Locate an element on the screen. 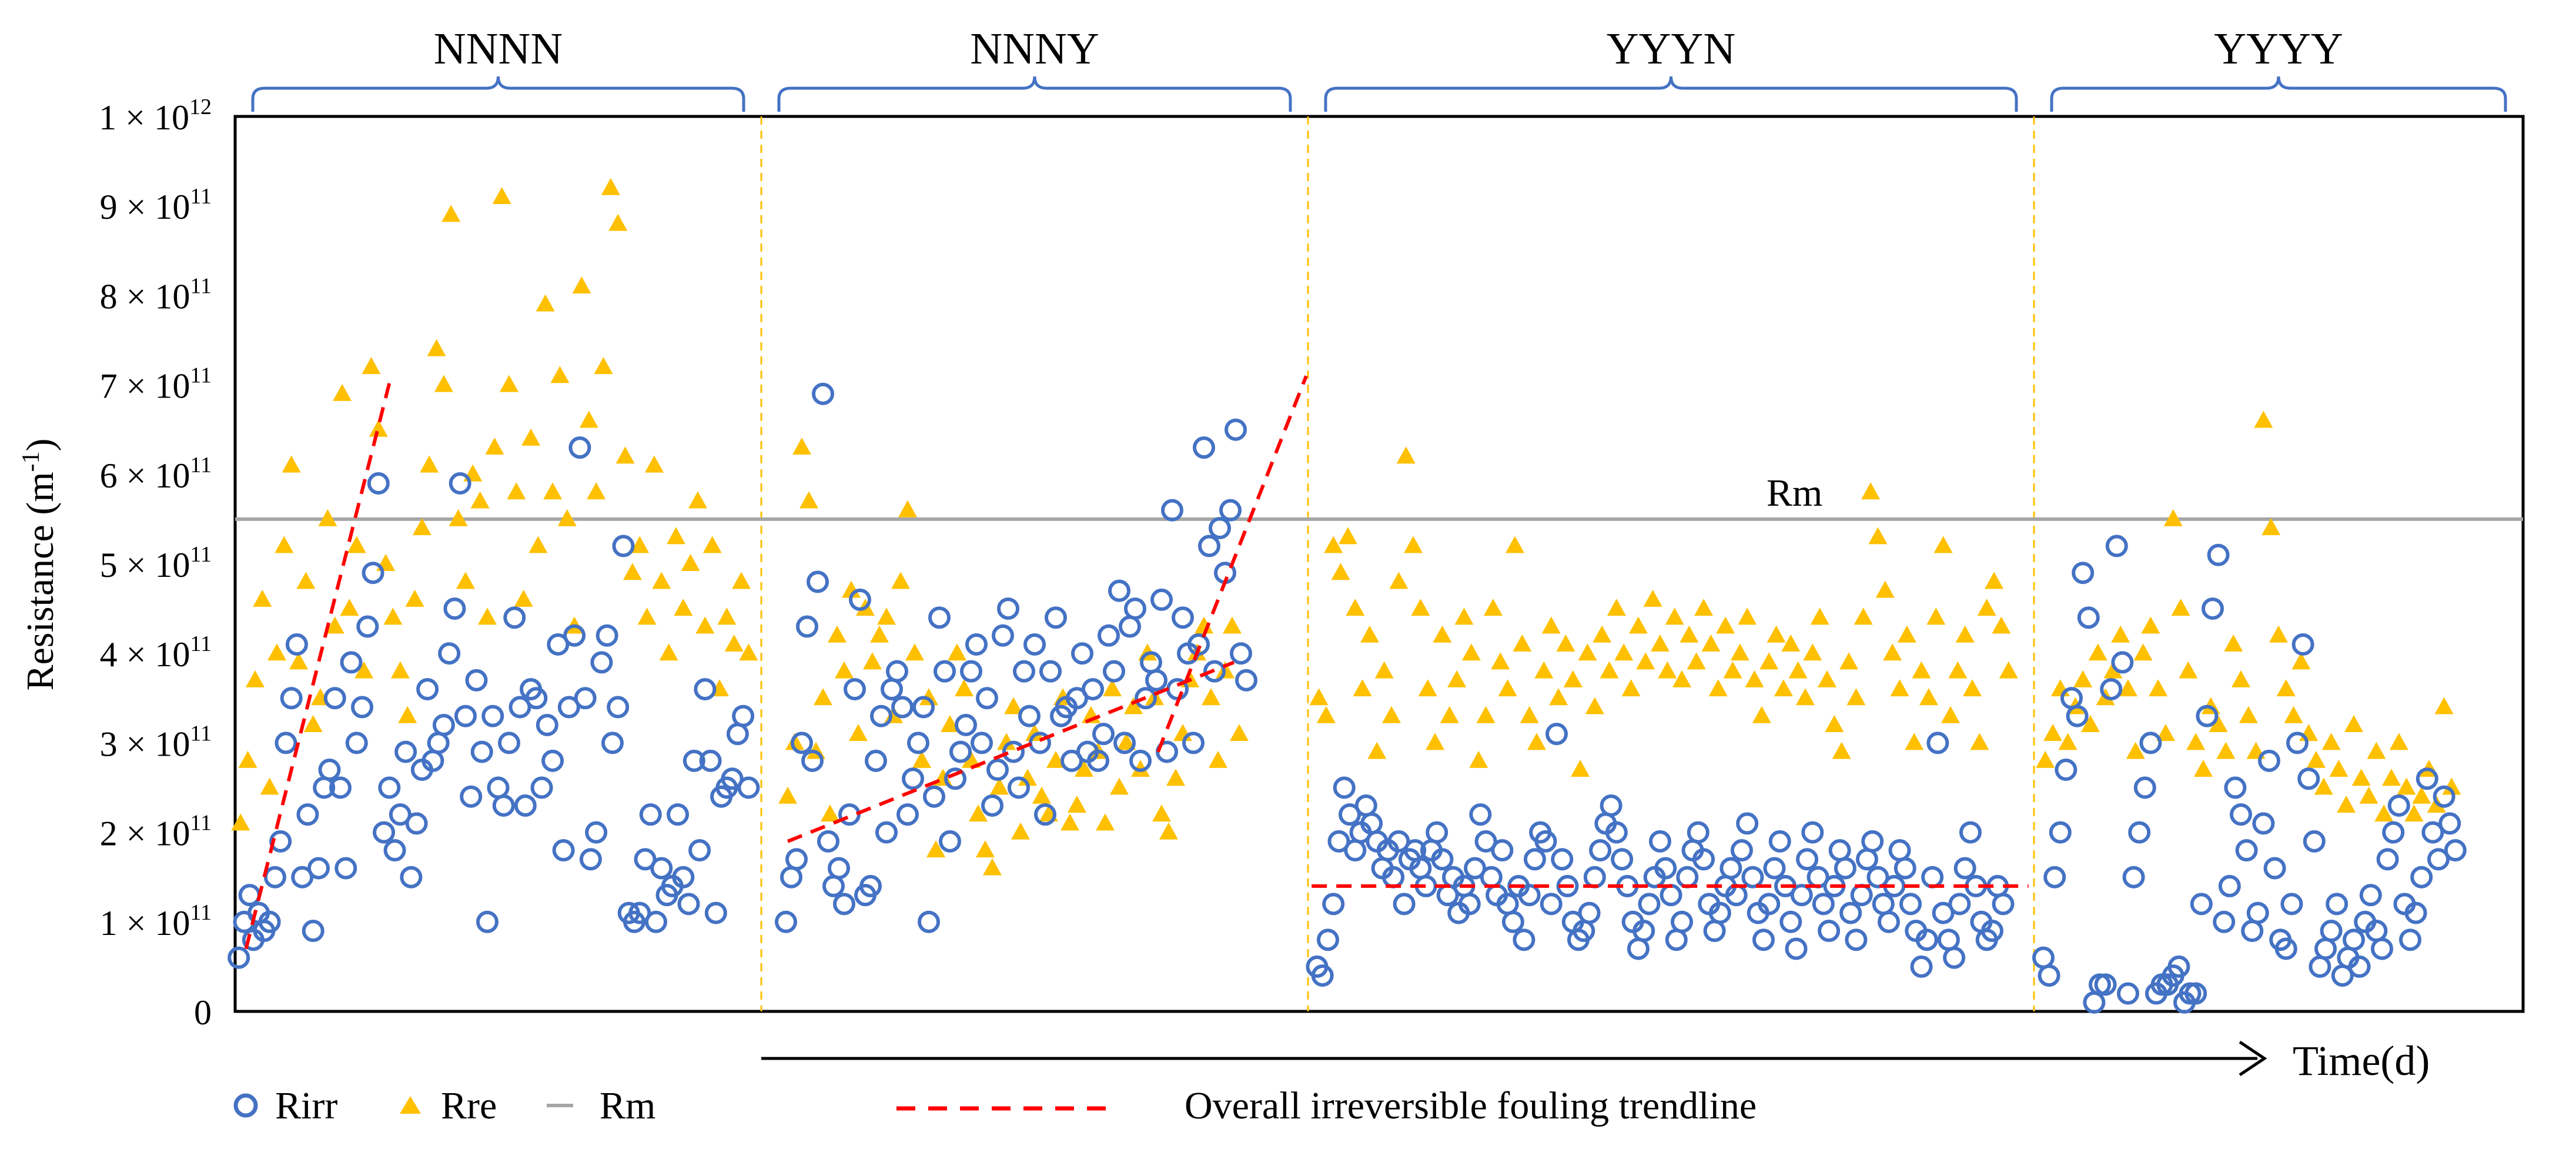 This screenshot has height=1159, width=2576. y-tick-label: 4 × 10¹¹ is located at coordinates (156, 653).